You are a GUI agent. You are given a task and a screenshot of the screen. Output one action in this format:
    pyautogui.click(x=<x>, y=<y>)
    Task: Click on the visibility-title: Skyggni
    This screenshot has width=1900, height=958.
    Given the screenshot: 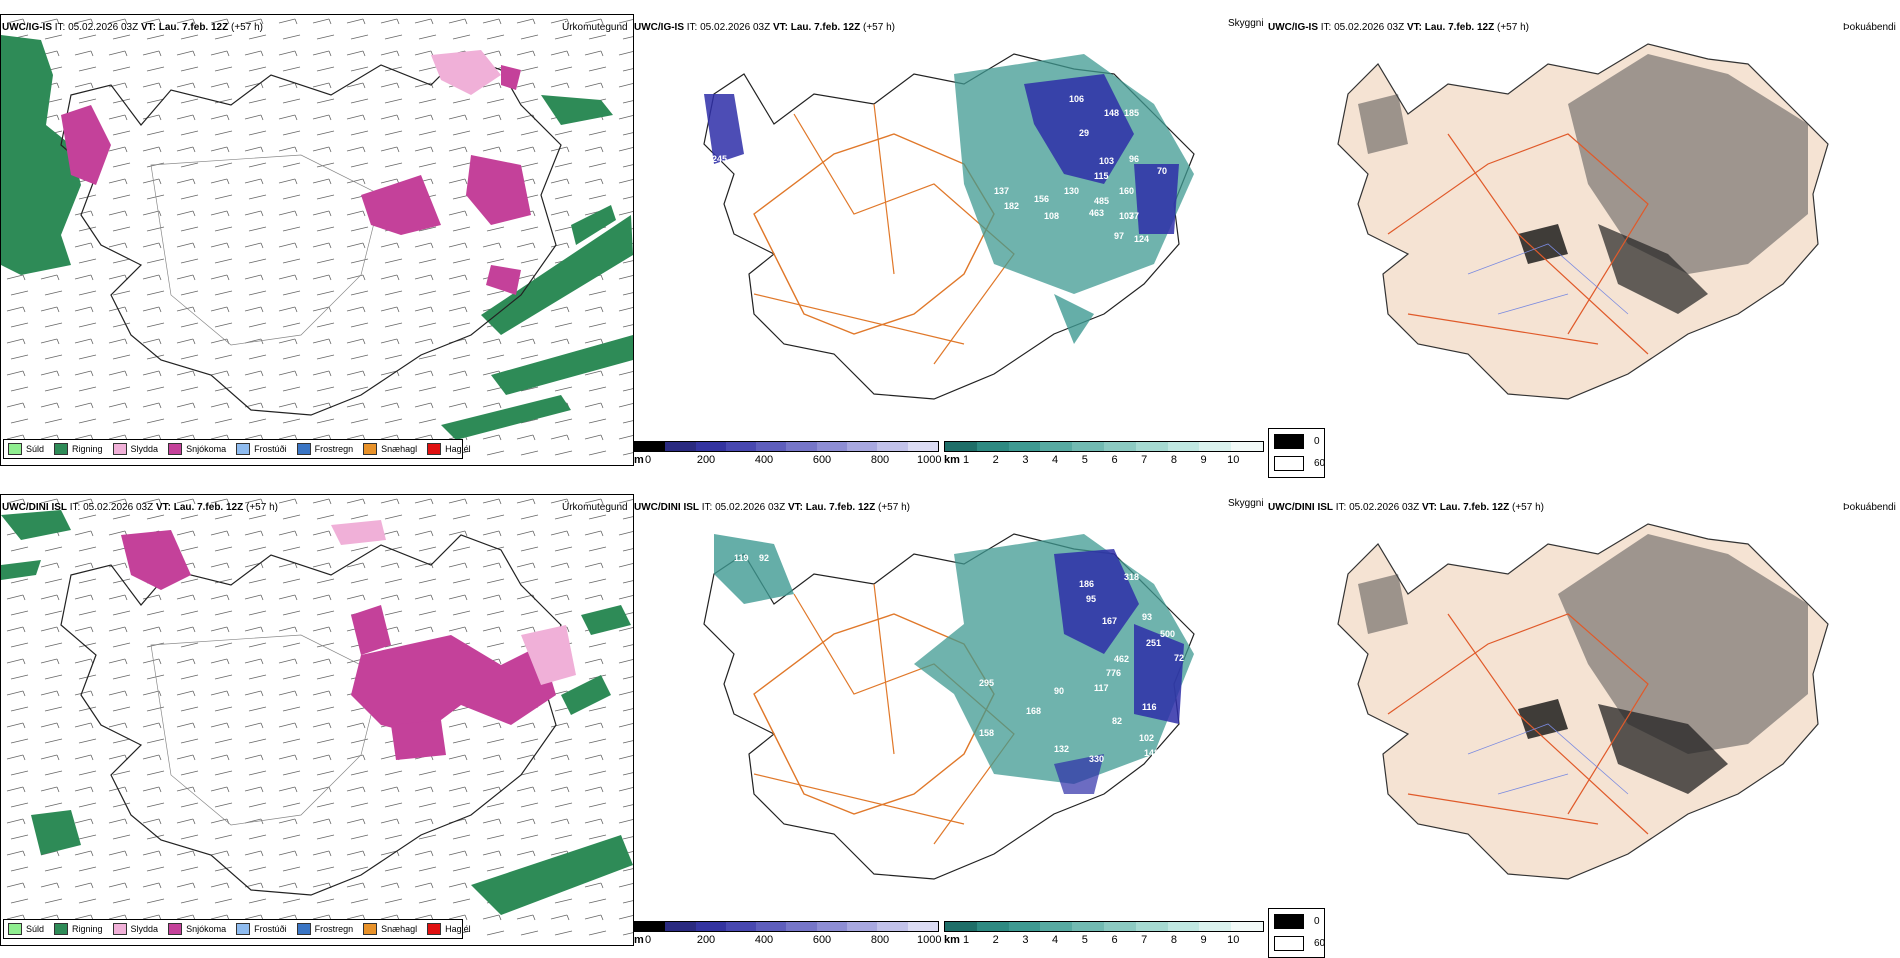 What is the action you would take?
    pyautogui.click(x=1246, y=23)
    